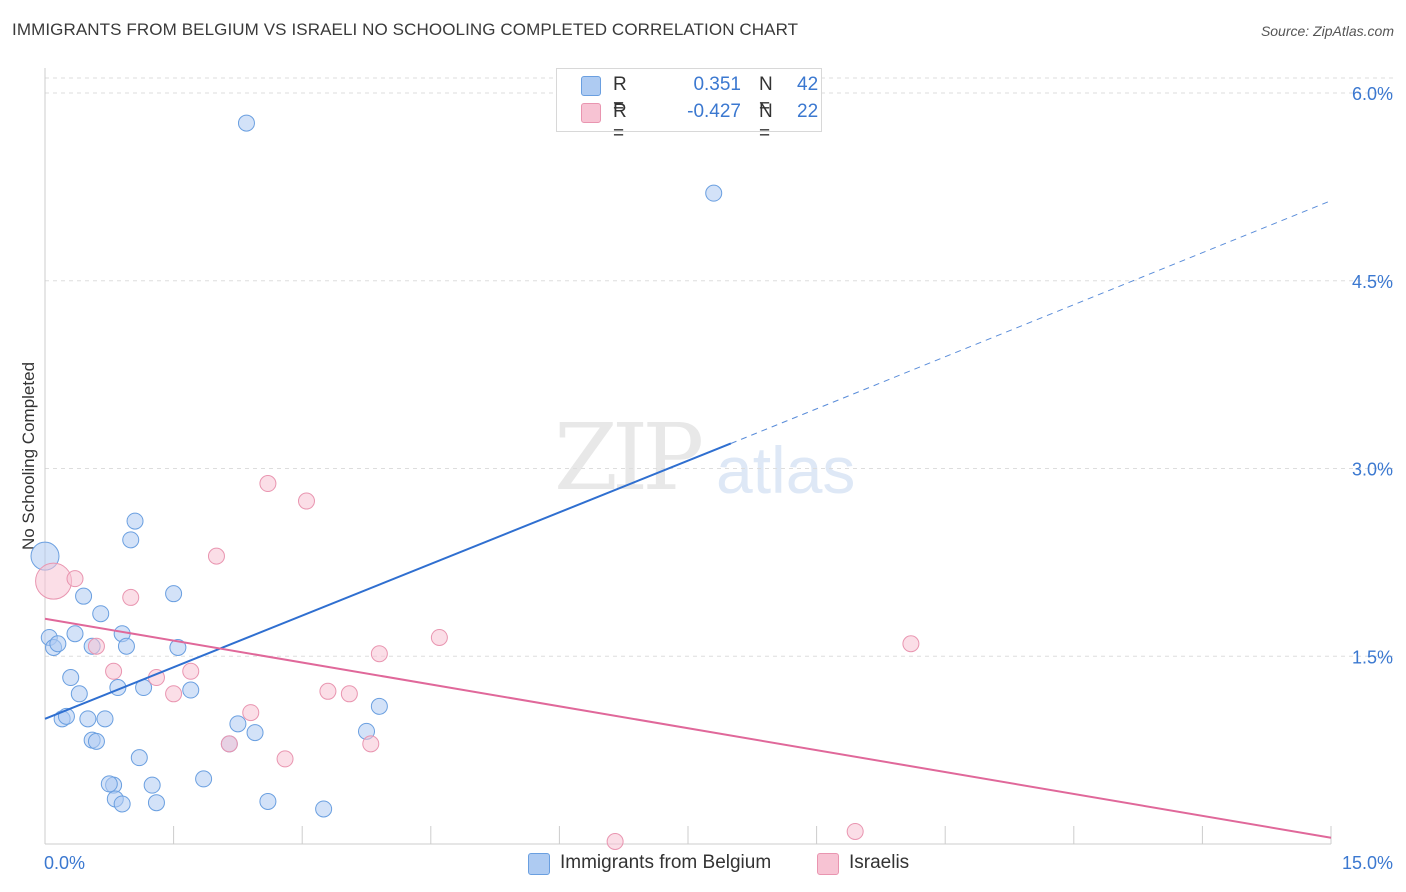 The width and height of the screenshot is (1406, 892). Describe the element at coordinates (1372, 657) in the screenshot. I see `y-tick-label: 1.5%` at that location.